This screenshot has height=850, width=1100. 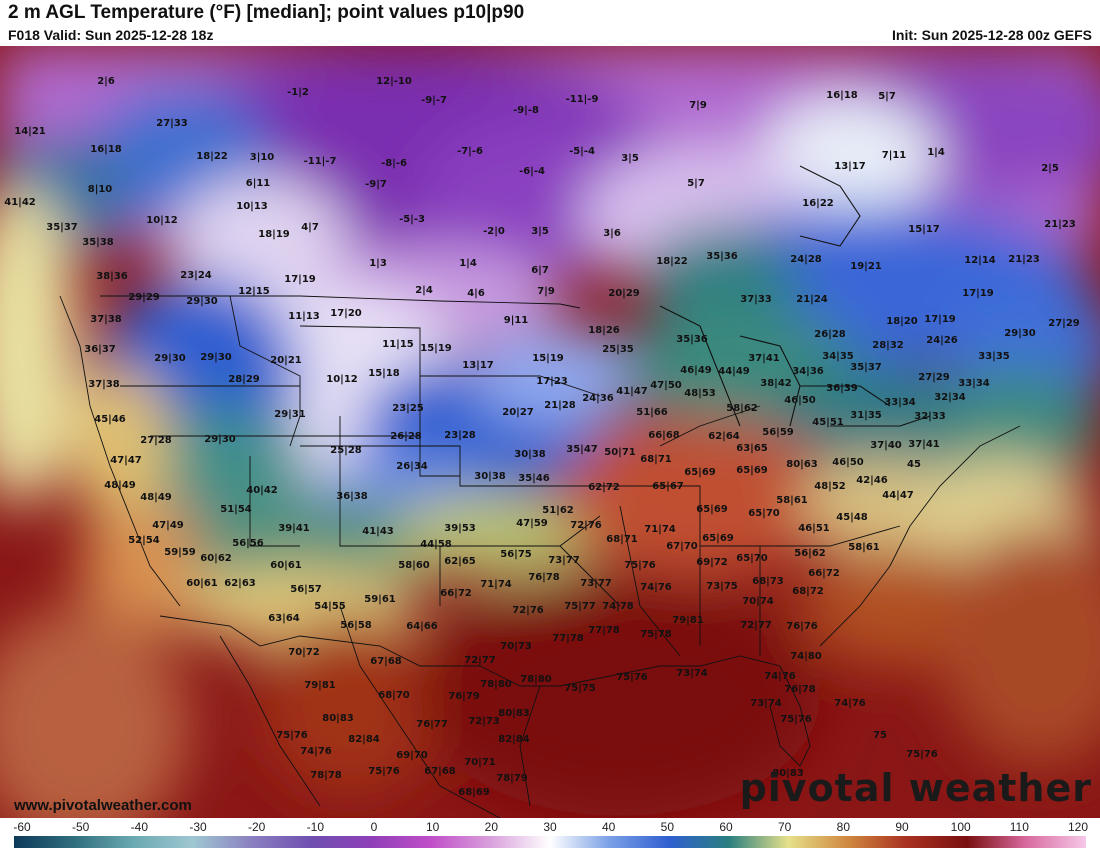 What do you see at coordinates (940, 319) in the screenshot?
I see `point-value: 17|19` at bounding box center [940, 319].